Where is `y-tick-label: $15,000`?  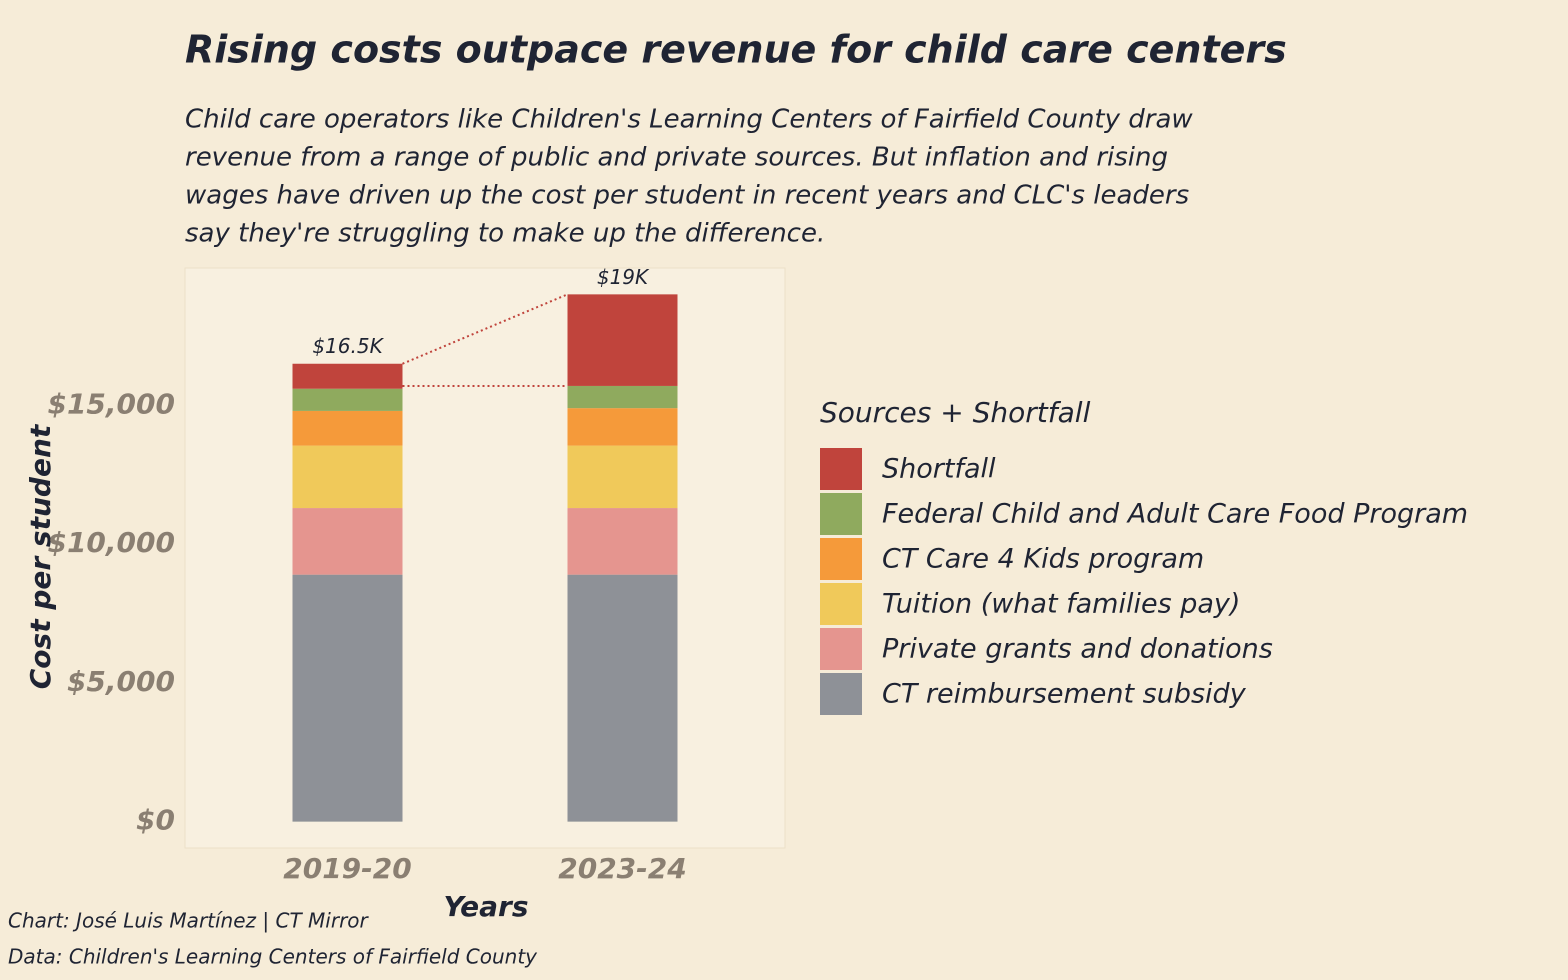
y-tick-label: $15,000 is located at coordinates (111, 403).